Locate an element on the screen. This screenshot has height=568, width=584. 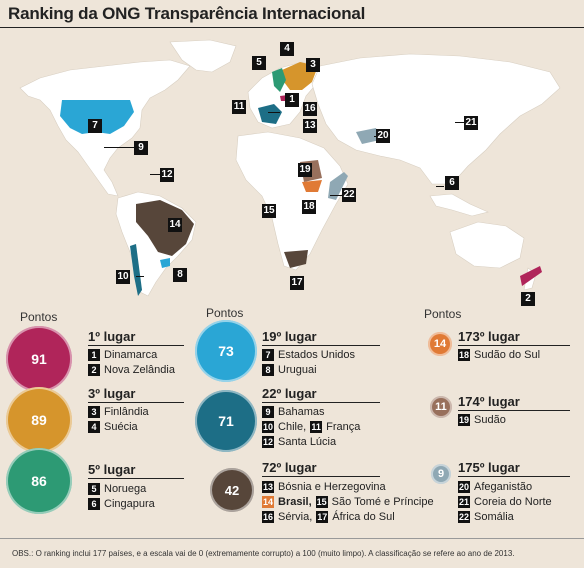
country-row: 20 Afeganistão is located at coordinates (495, 487).